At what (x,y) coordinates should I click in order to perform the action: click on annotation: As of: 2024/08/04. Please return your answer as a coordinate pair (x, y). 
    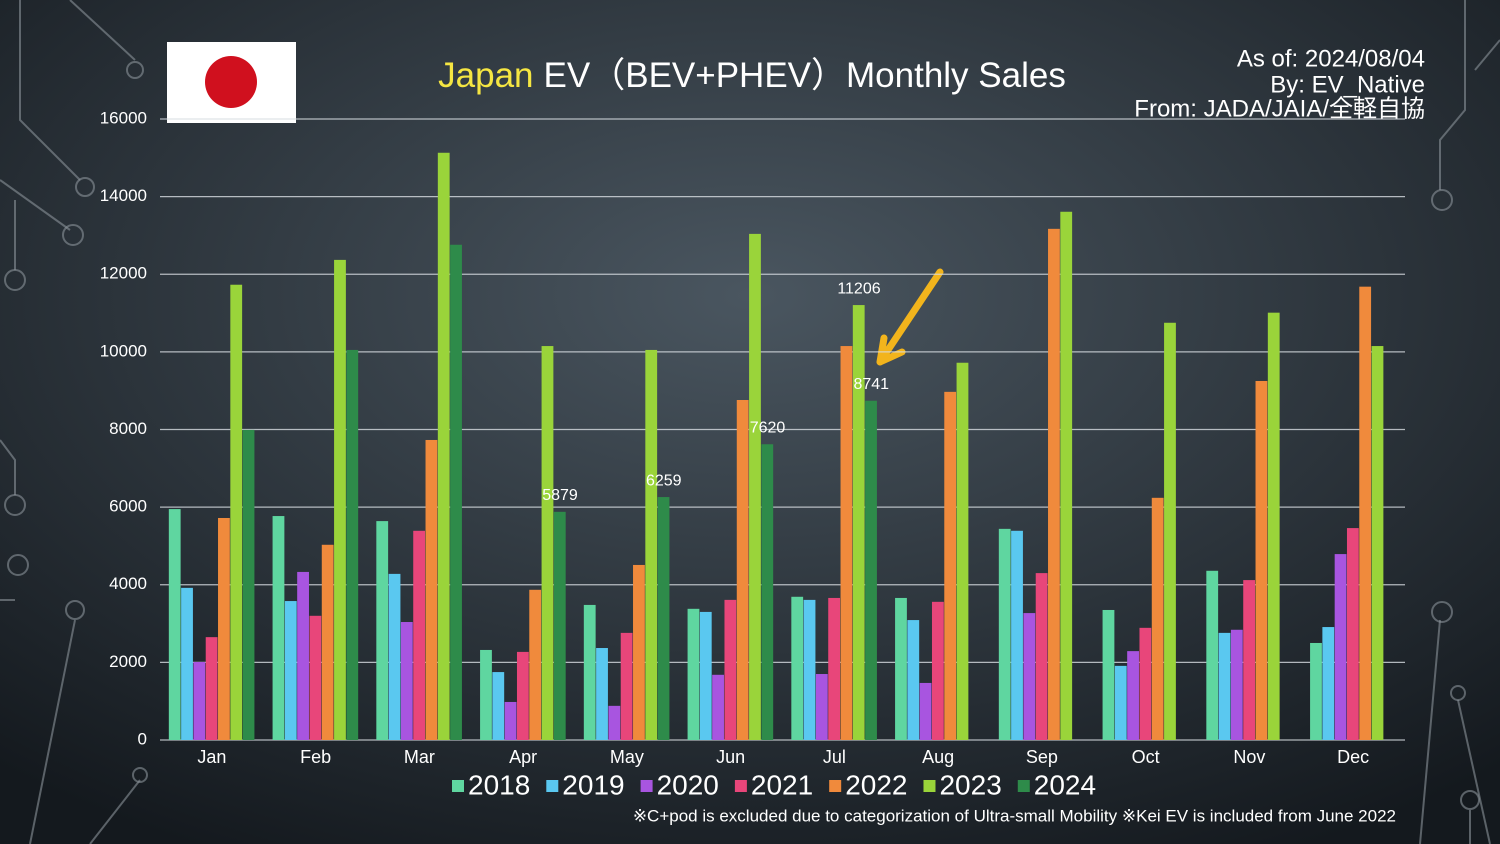
    Looking at the image, I should click on (1331, 58).